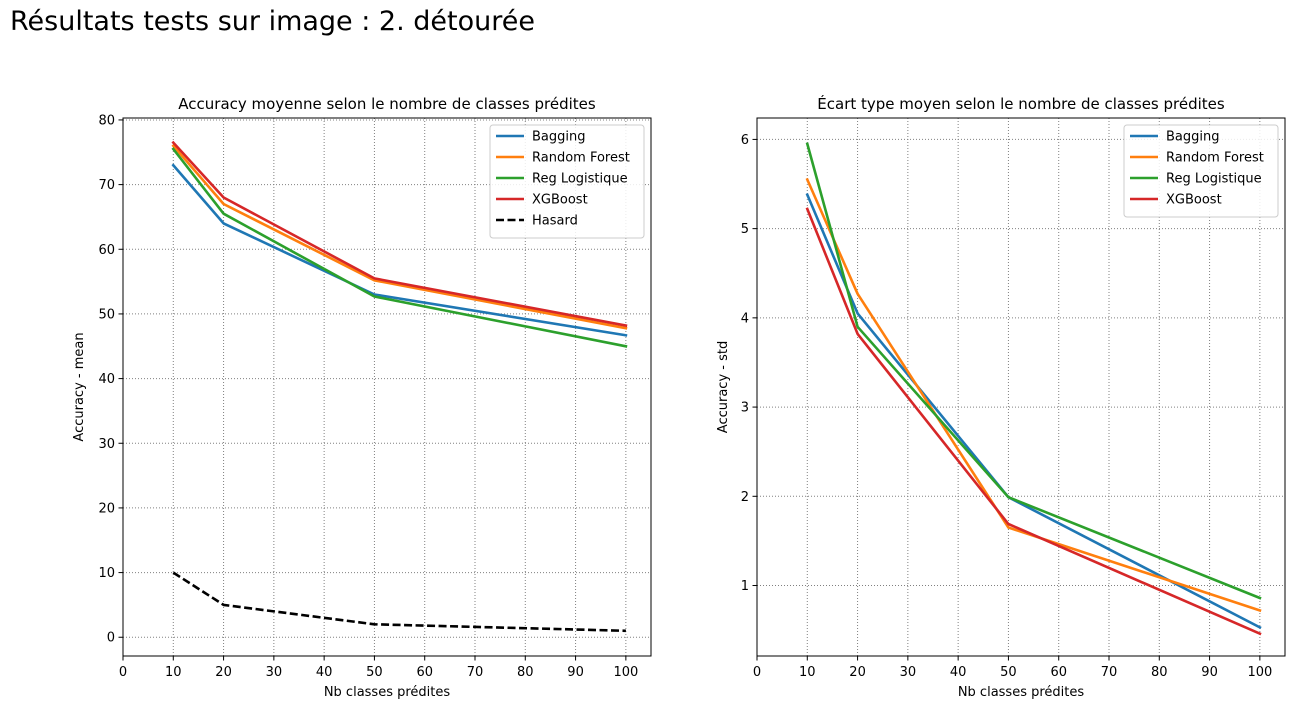 This screenshot has width=1294, height=710. What do you see at coordinates (745, 140) in the screenshot?
I see `y-tick-label: 6` at bounding box center [745, 140].